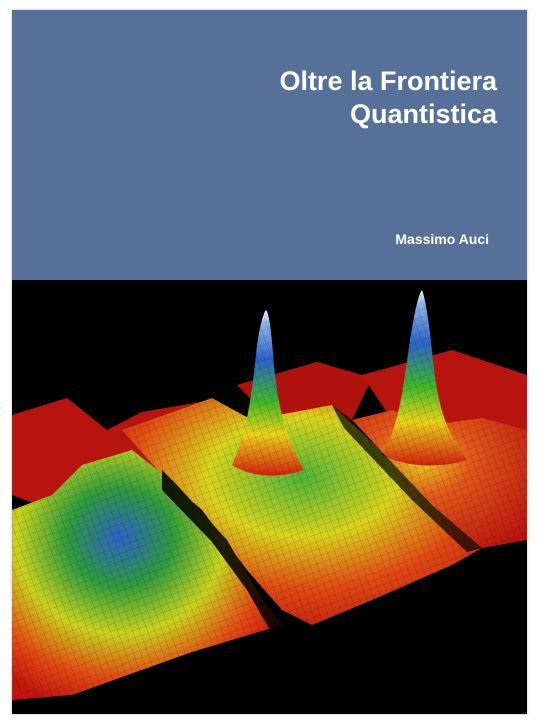 The width and height of the screenshot is (538, 722). Describe the element at coordinates (388, 81) in the screenshot. I see `book-title-line-1: Oltre la Frontiera` at that location.